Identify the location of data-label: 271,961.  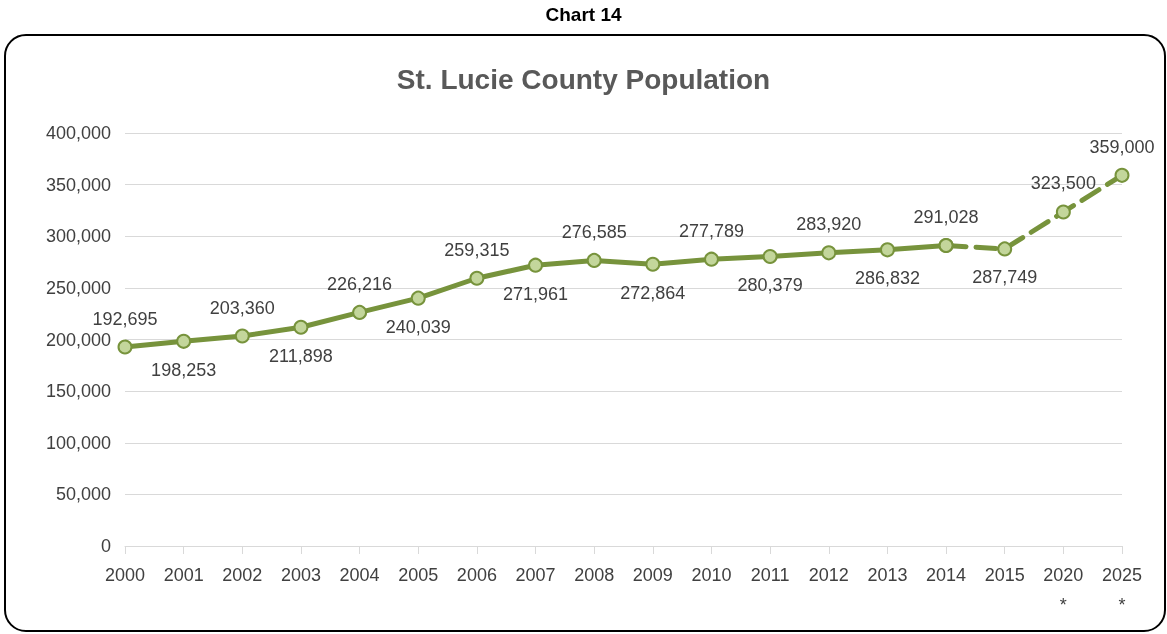
(535, 293).